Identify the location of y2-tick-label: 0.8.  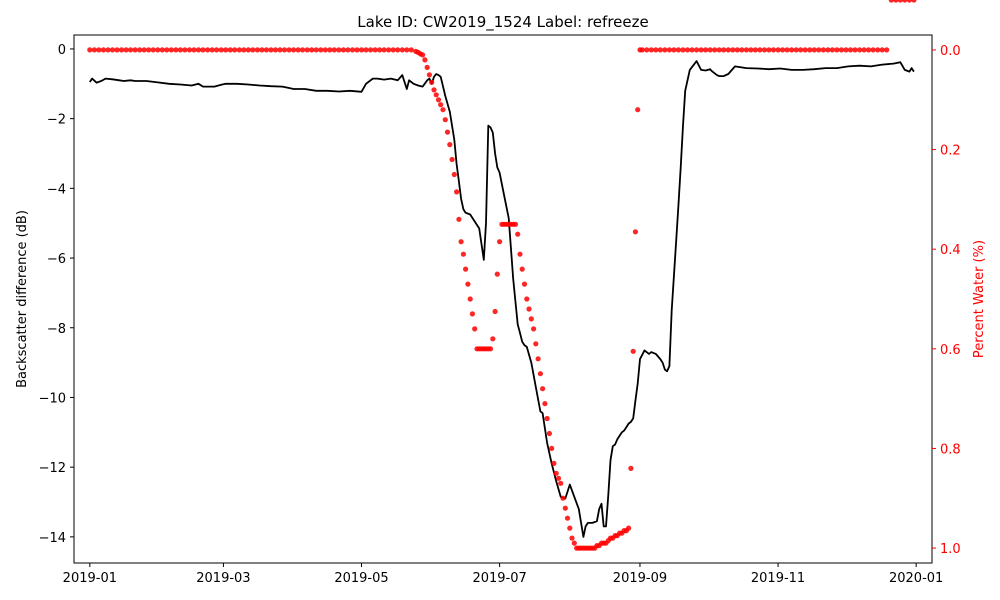
(950, 449).